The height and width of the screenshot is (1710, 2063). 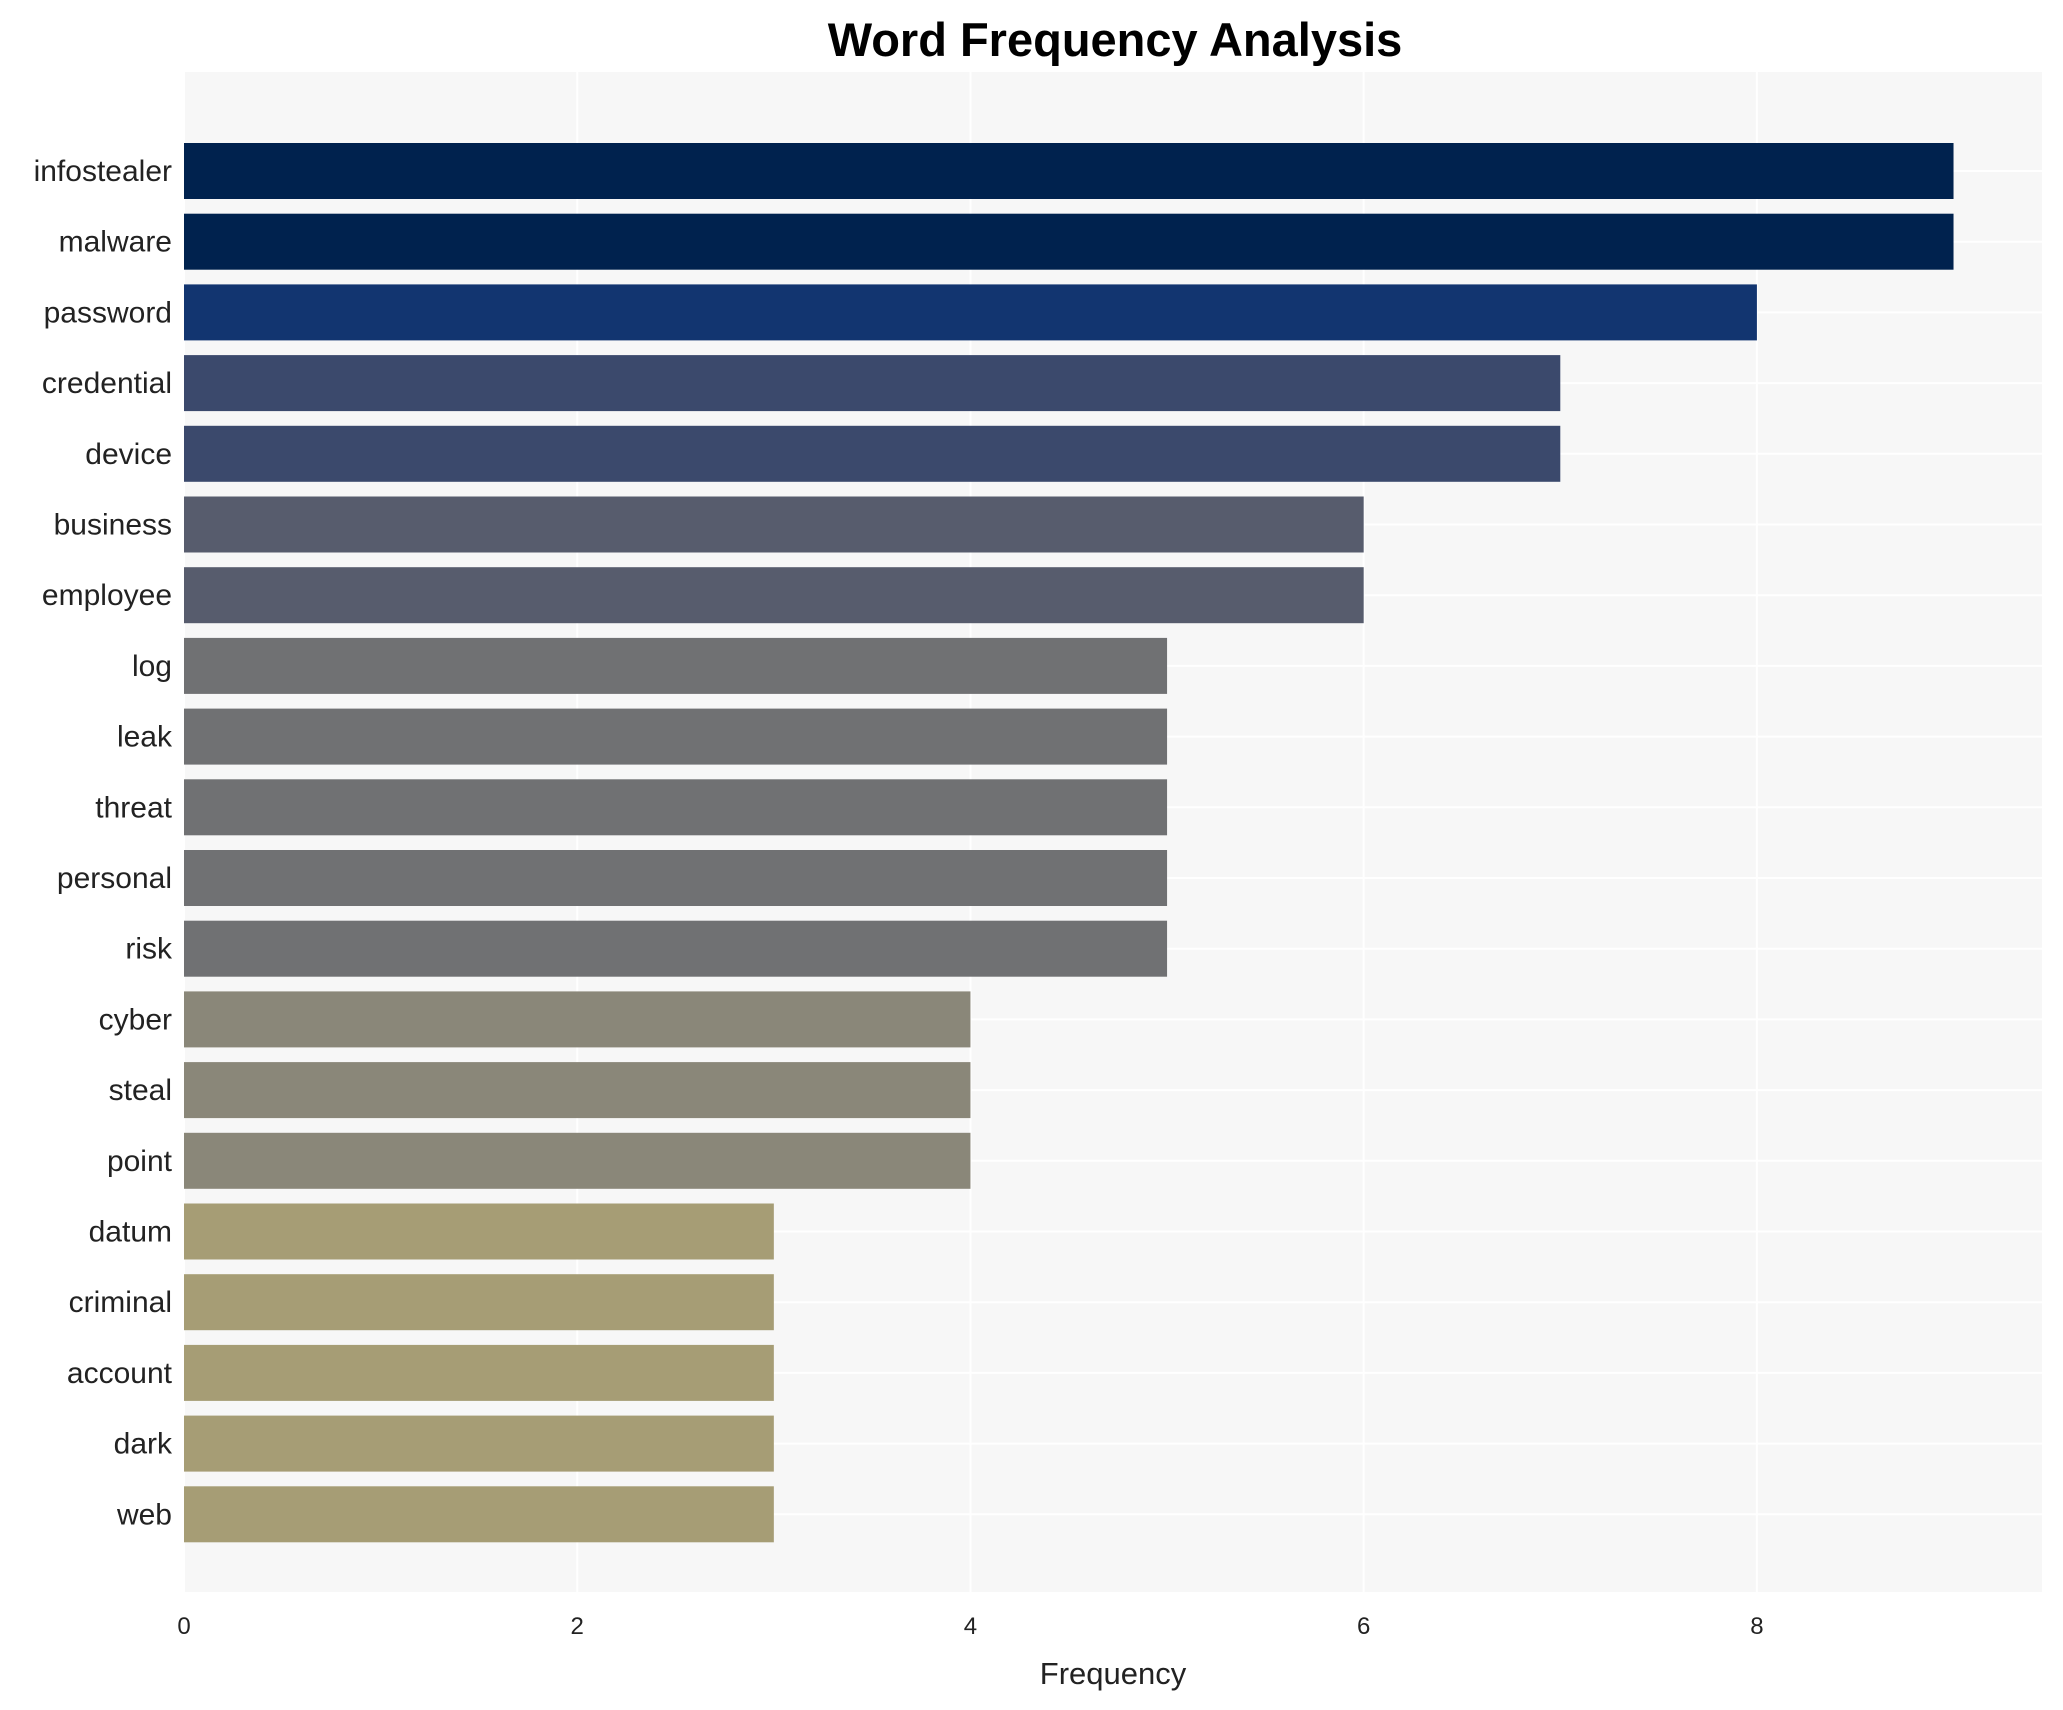 I want to click on x-axis-label: Frequency, so click(x=1113, y=1673).